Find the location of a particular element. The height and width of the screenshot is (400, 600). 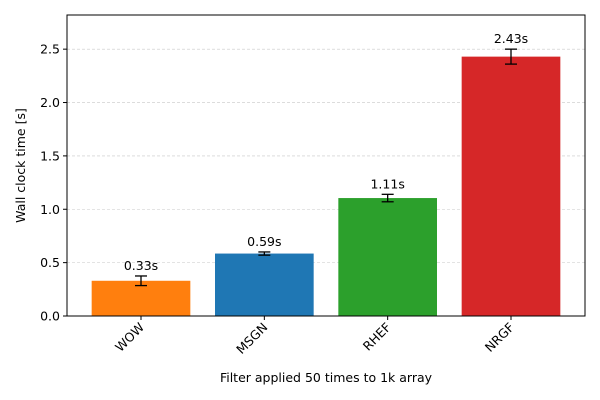

x-tick-label: RHEF is located at coordinates (377, 337).